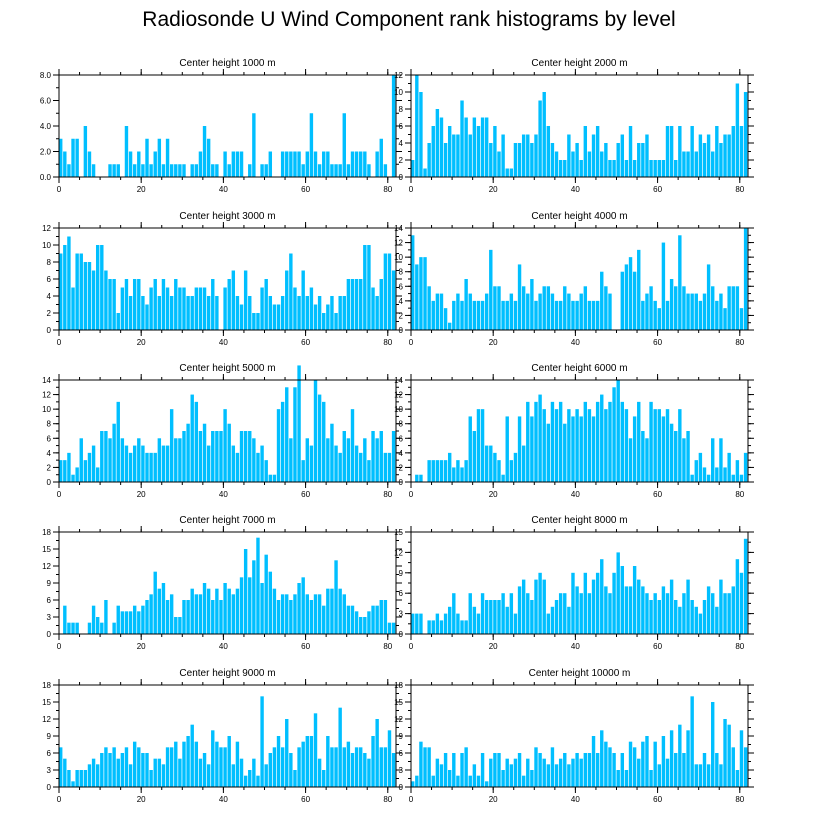  What do you see at coordinates (223, 494) in the screenshot?
I see `x-tick-label: 40` at bounding box center [223, 494].